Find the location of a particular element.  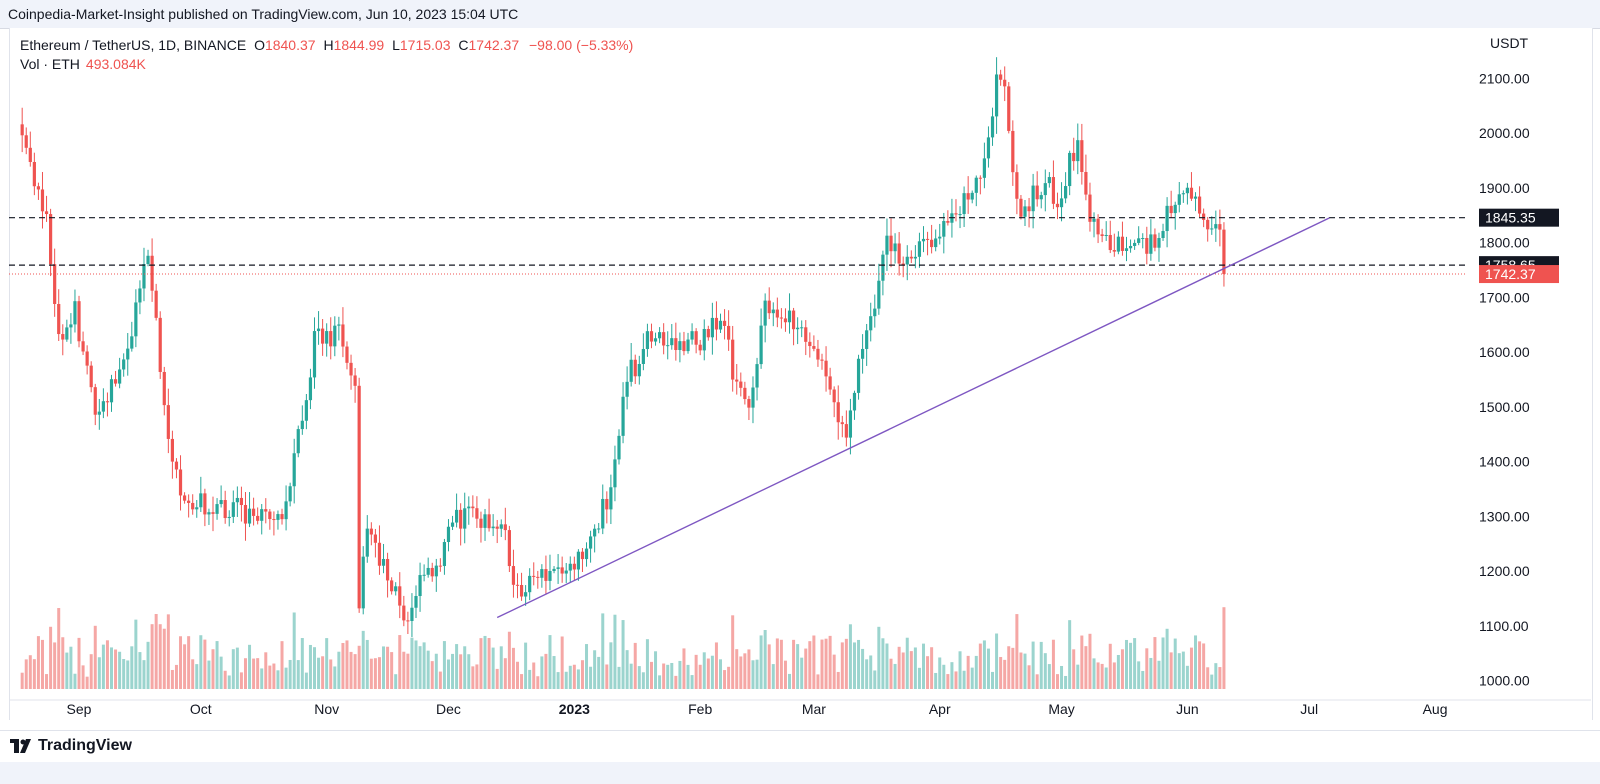

y-tick-label: 1500.00 is located at coordinates (1504, 407).